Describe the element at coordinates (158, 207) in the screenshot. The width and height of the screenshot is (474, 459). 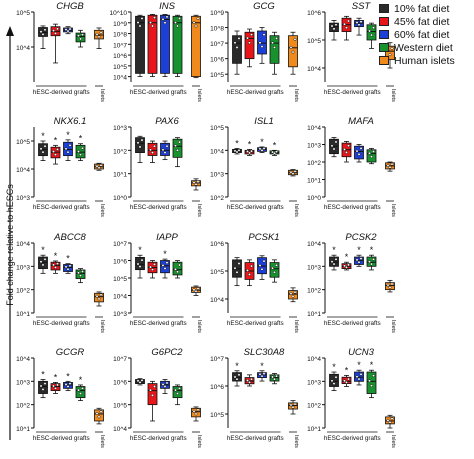
I see `grafts-label-pax6: hESC-derived grafts` at that location.